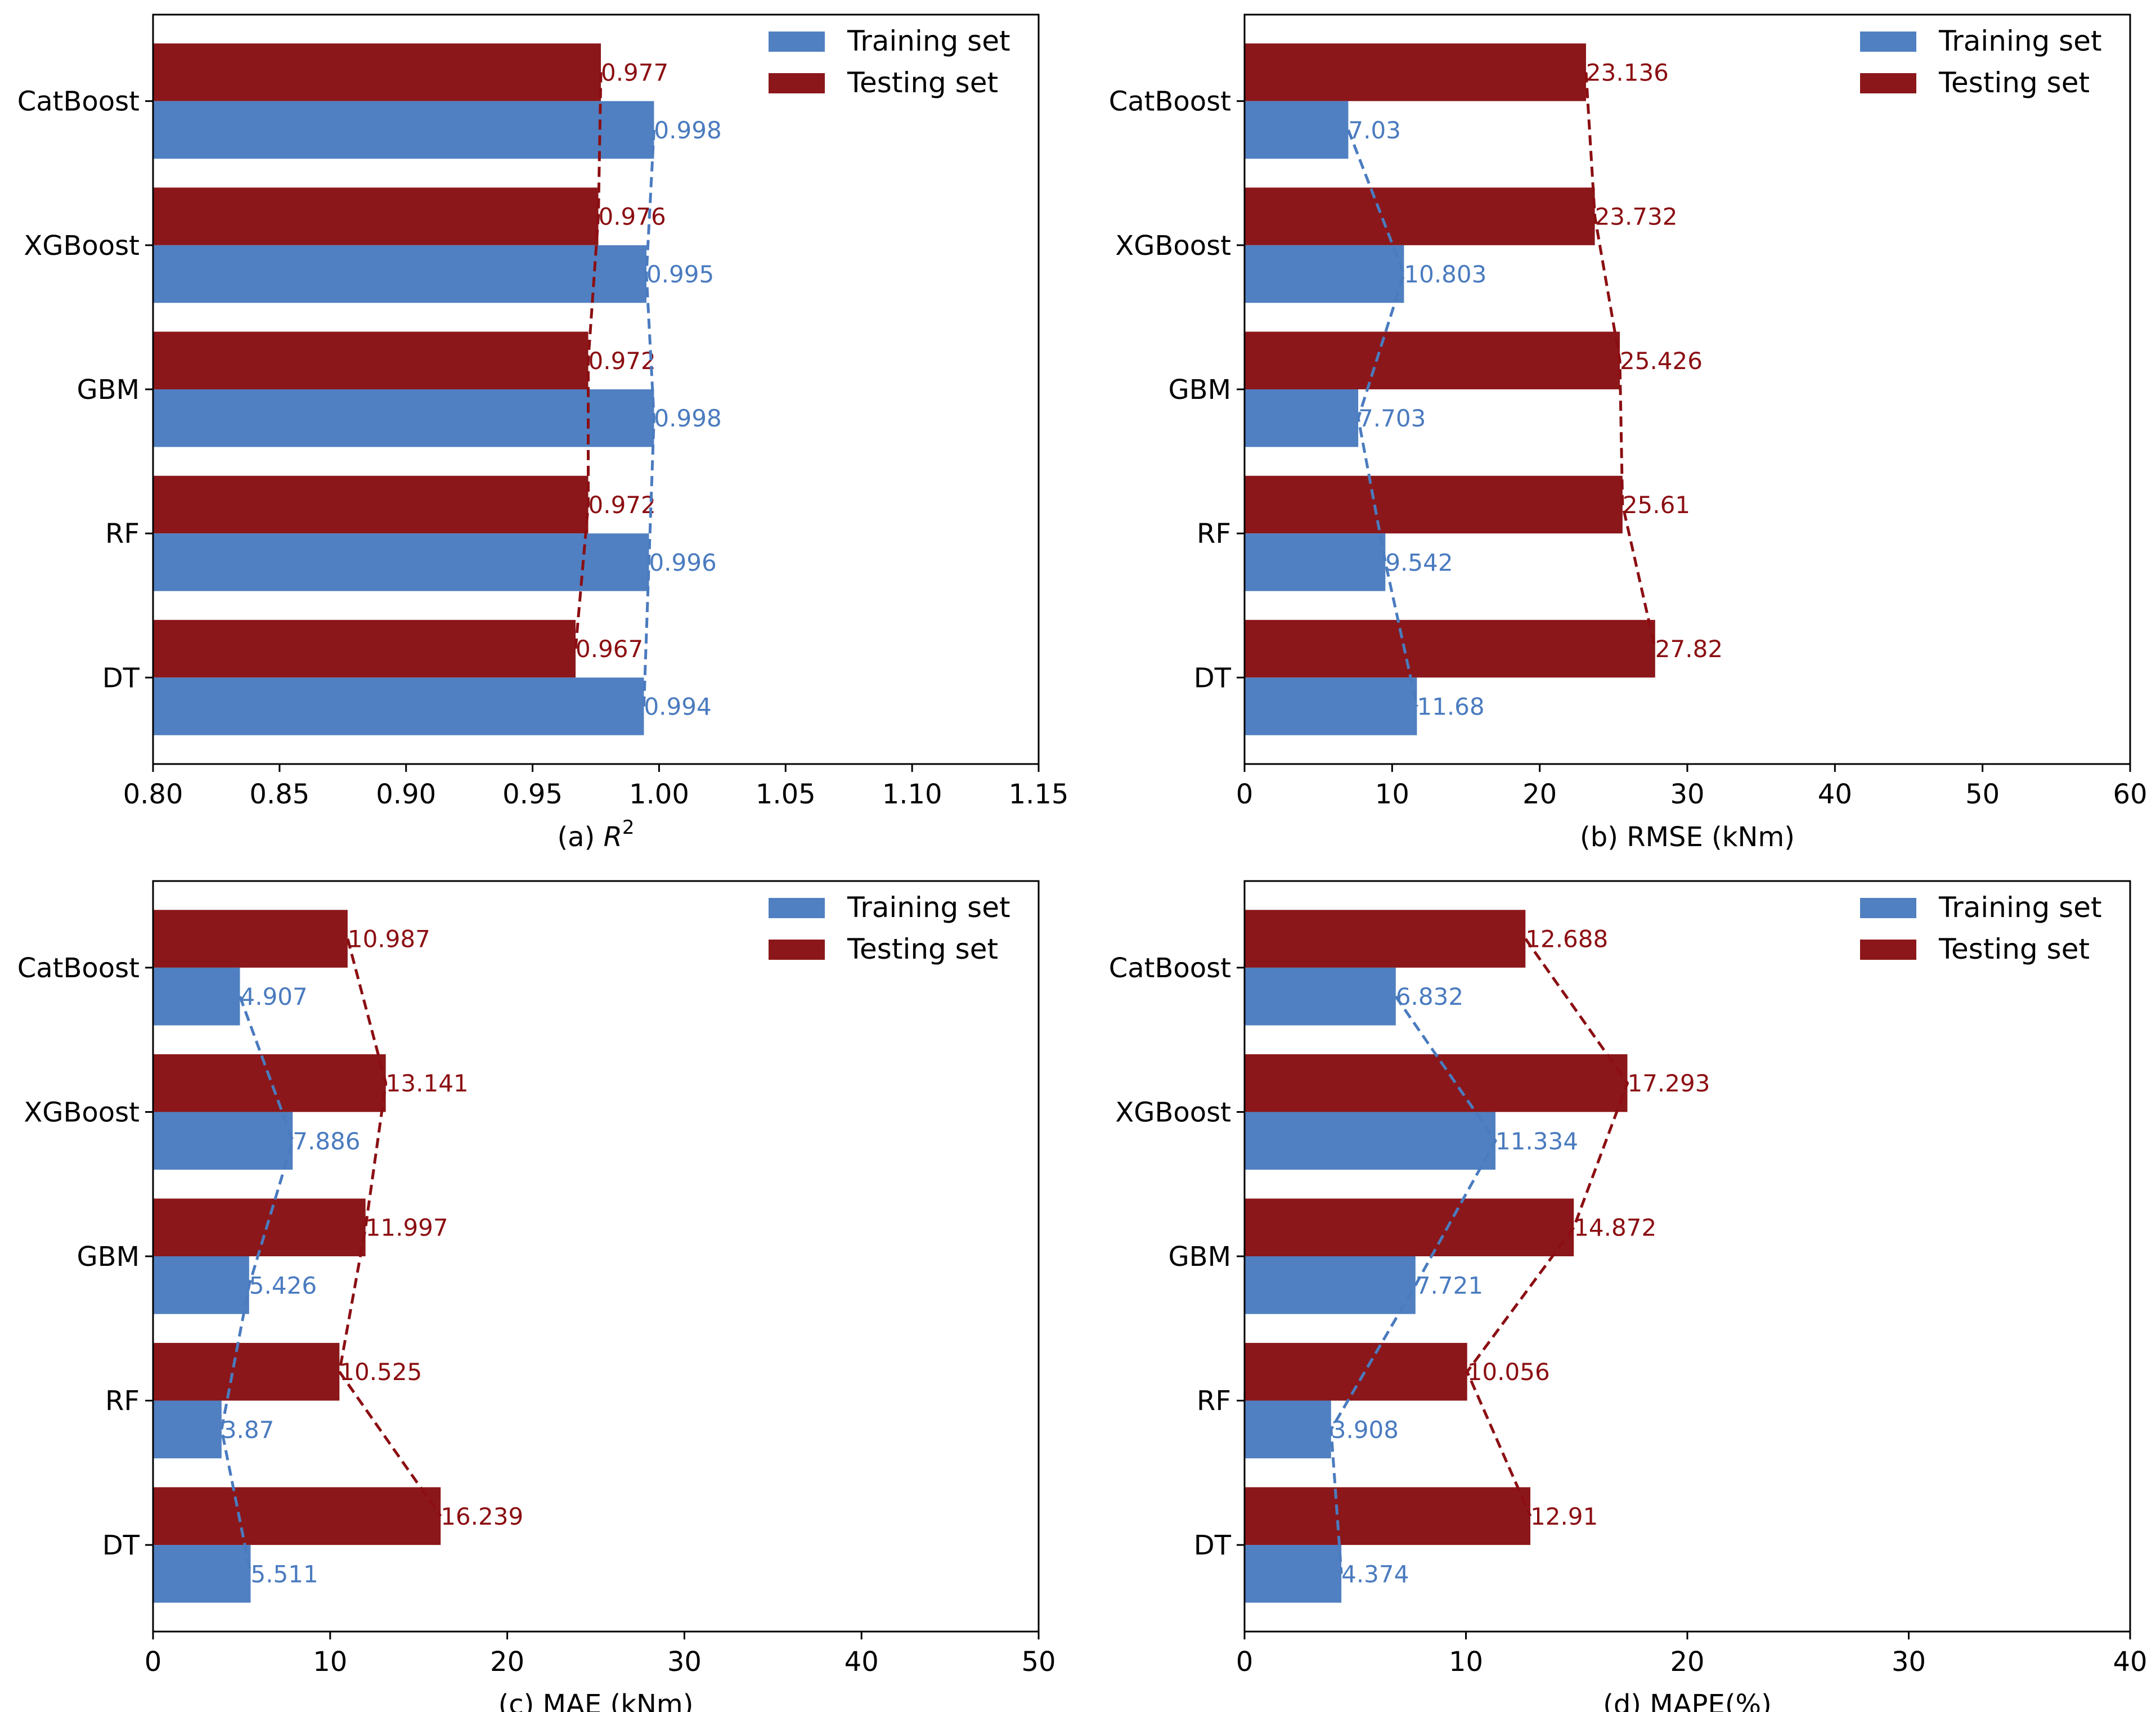 The height and width of the screenshot is (1712, 2156). What do you see at coordinates (1689, 649) in the screenshot?
I see `testing-value-label: 27.82` at bounding box center [1689, 649].